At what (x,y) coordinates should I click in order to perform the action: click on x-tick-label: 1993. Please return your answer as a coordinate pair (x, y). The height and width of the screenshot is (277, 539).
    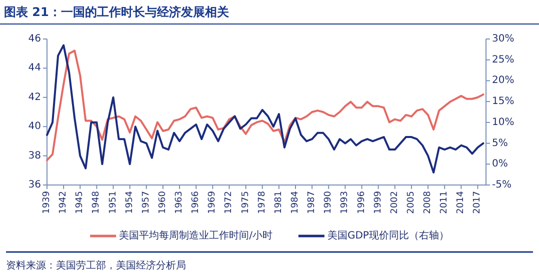
    Looking at the image, I should click on (345, 202).